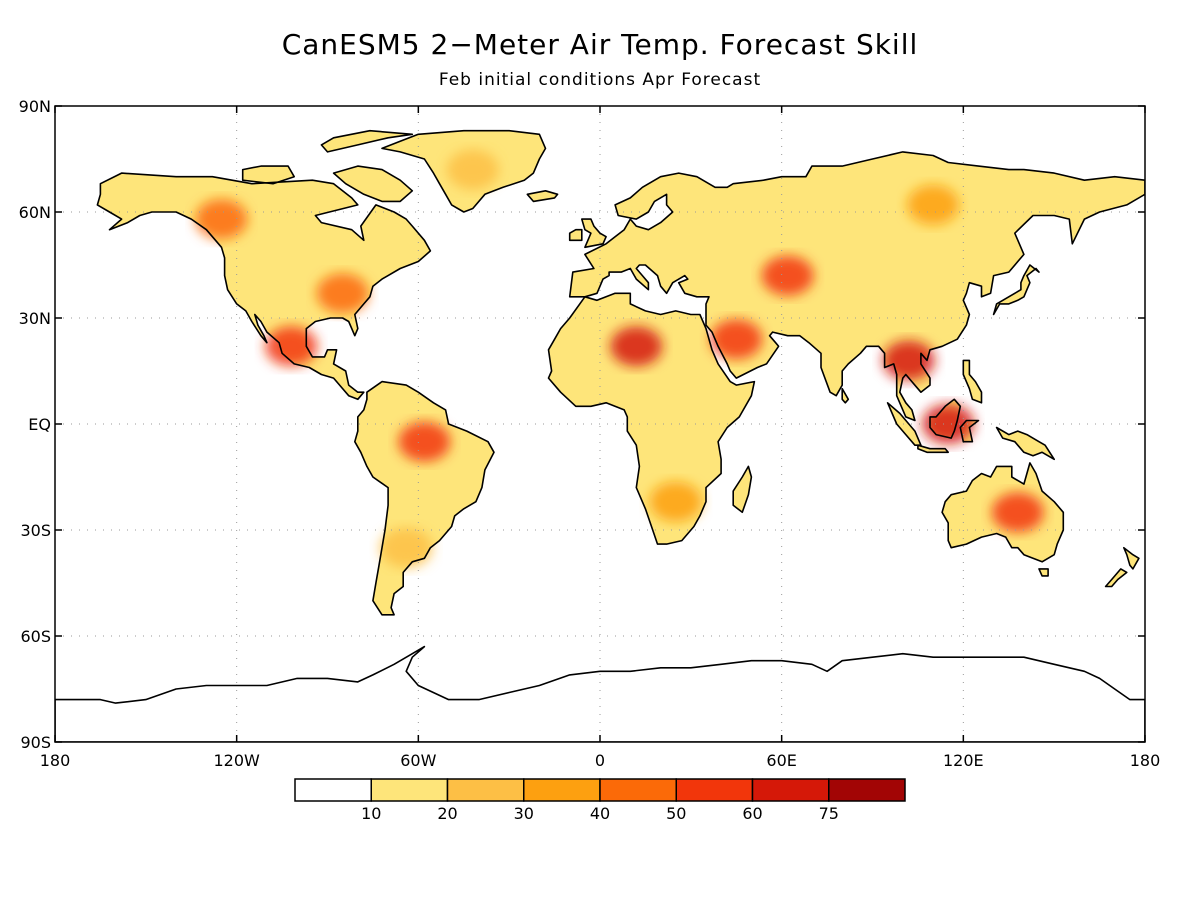  I want to click on coastline-sulawesi, so click(969, 431).